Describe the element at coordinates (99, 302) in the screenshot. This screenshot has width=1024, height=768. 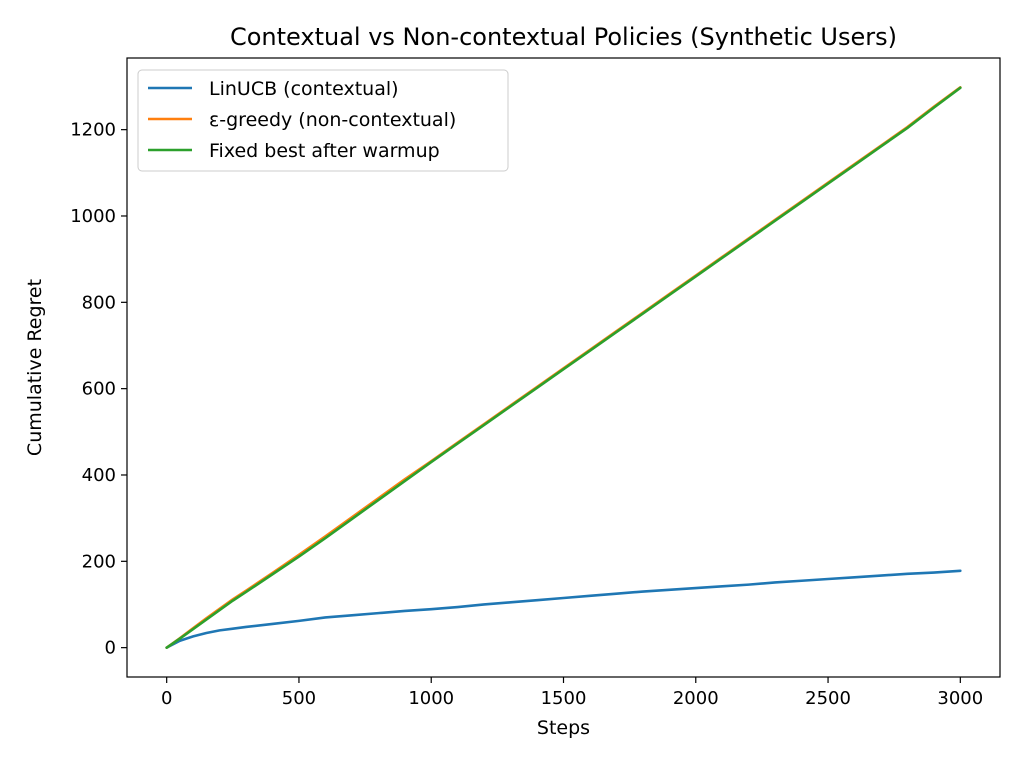
I see `y-tick-label: 800` at that location.